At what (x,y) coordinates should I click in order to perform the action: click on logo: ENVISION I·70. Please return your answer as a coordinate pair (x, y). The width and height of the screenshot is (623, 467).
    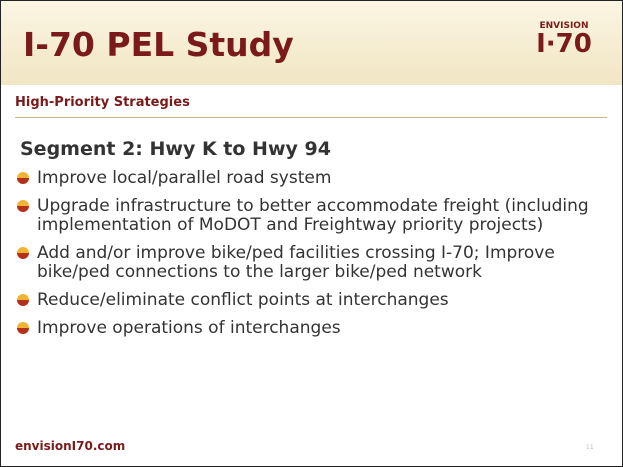
    Looking at the image, I should click on (564, 39).